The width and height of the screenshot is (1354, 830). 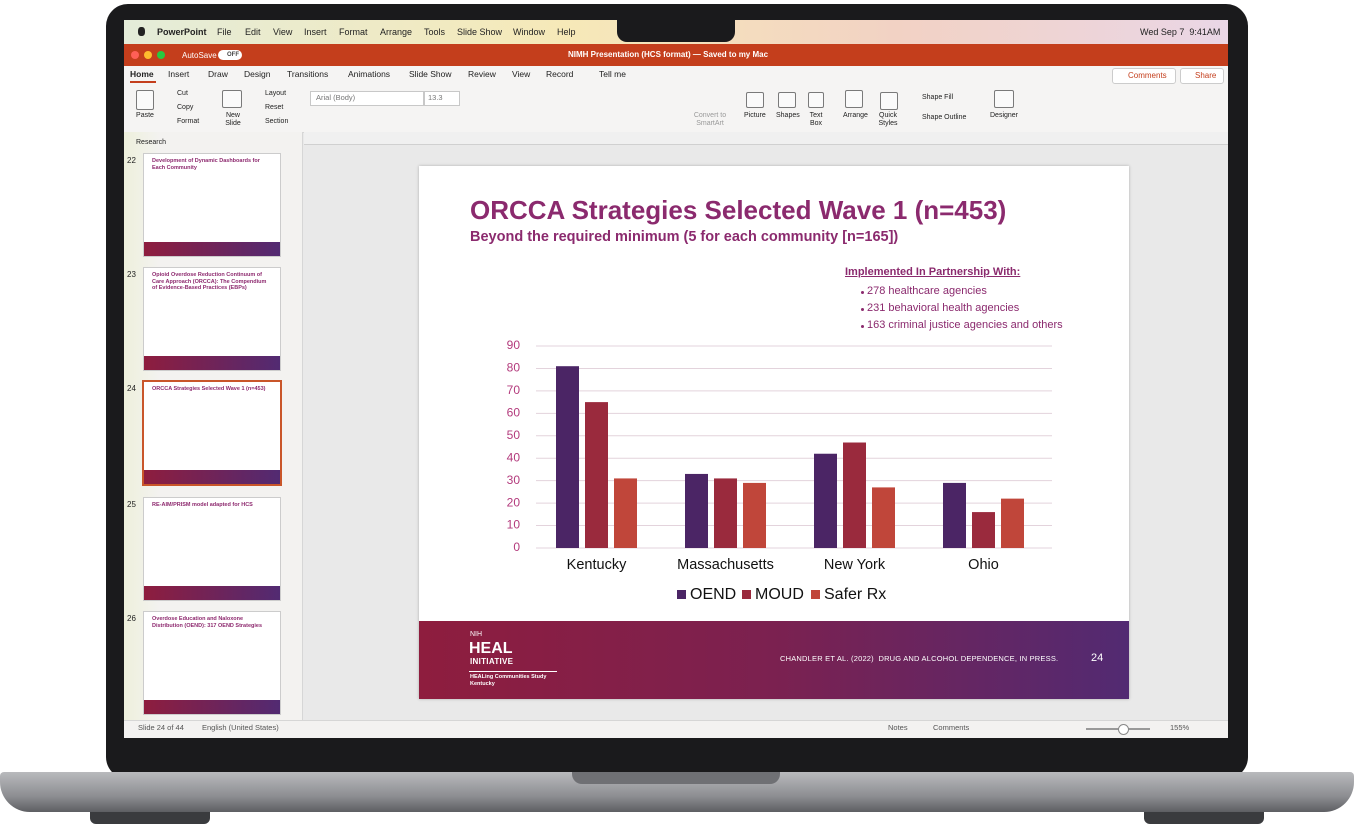 I want to click on ribbon-tab: Transitions, so click(x=308, y=74).